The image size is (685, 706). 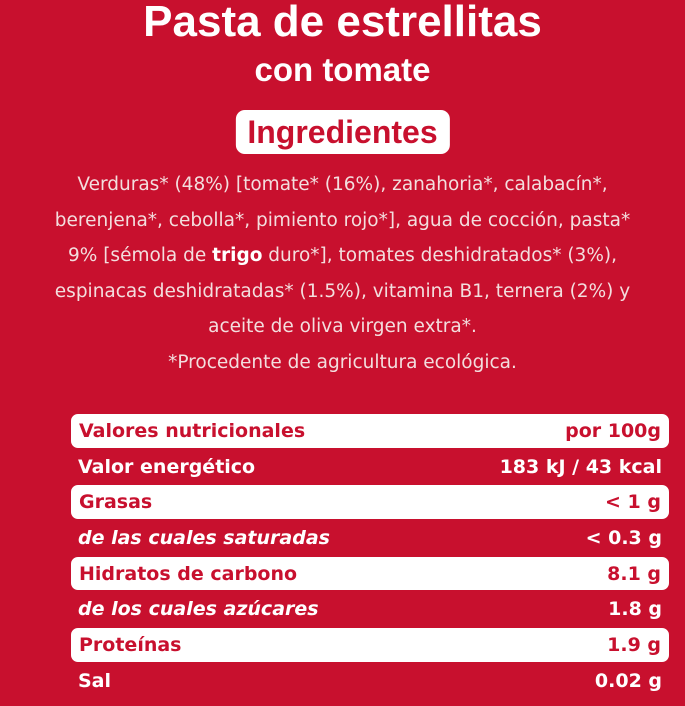 What do you see at coordinates (116, 502) in the screenshot?
I see `nutrition-label-fat: Grasas` at bounding box center [116, 502].